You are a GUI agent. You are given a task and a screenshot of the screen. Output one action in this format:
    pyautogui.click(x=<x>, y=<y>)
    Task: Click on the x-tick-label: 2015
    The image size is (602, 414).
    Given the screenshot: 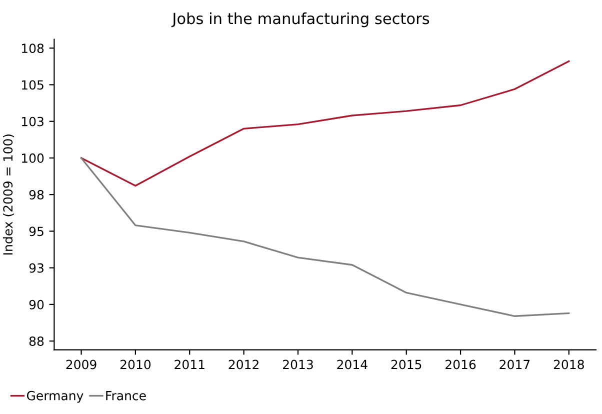 What is the action you would take?
    pyautogui.click(x=406, y=365)
    